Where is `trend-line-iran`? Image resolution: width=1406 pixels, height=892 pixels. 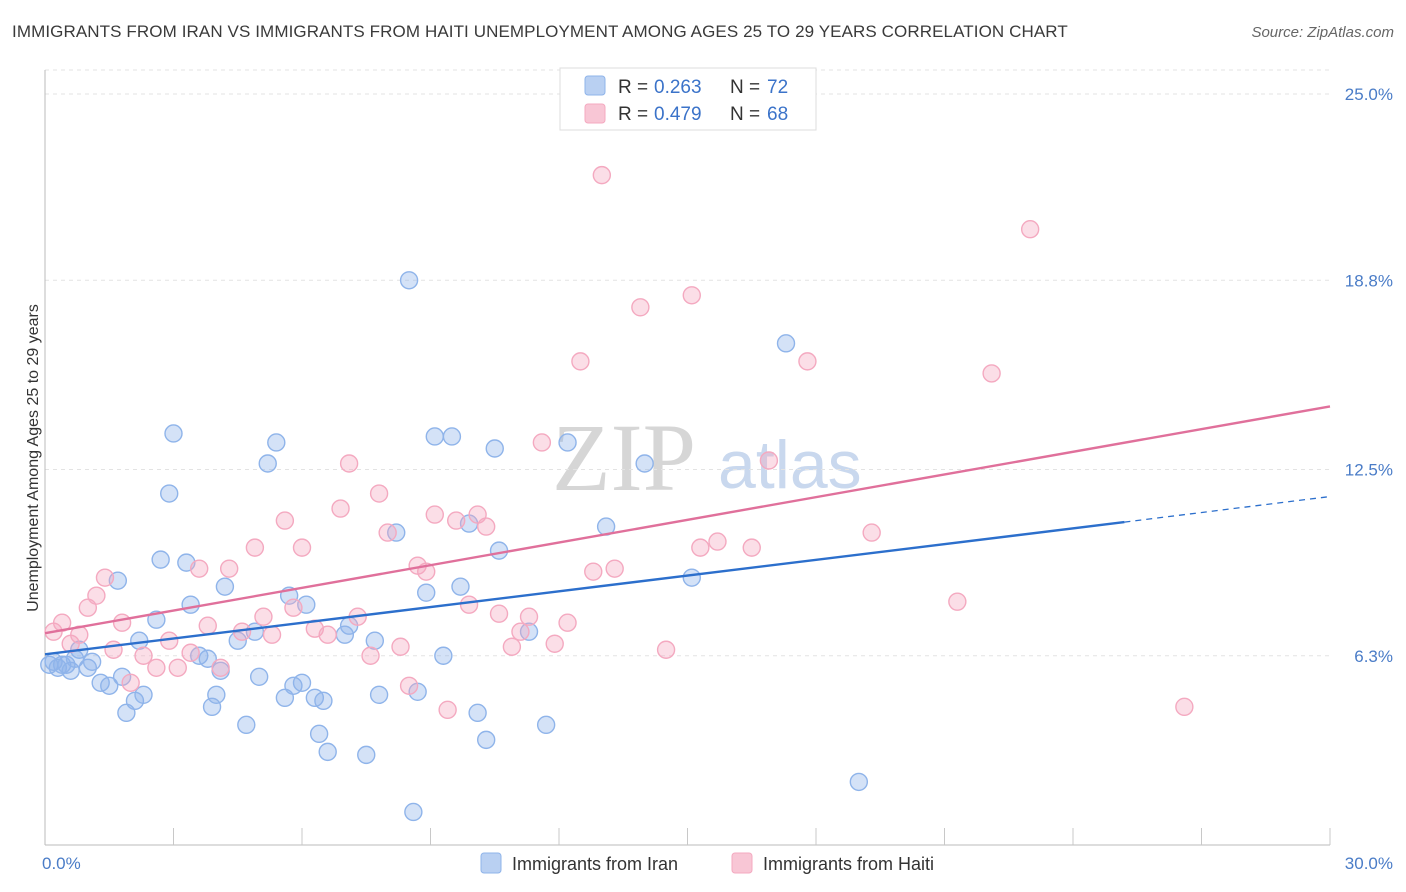
trend-line-iran is located at coordinates (584, 588).